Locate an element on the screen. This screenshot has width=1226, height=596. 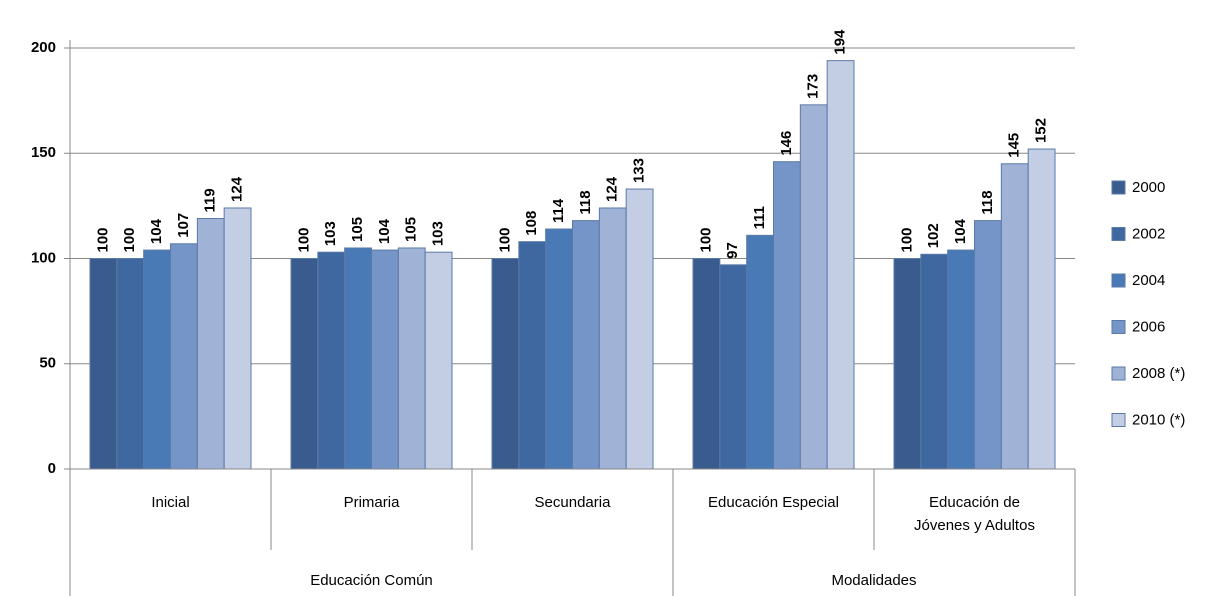
value-label: 145 is located at coordinates (1014, 145).